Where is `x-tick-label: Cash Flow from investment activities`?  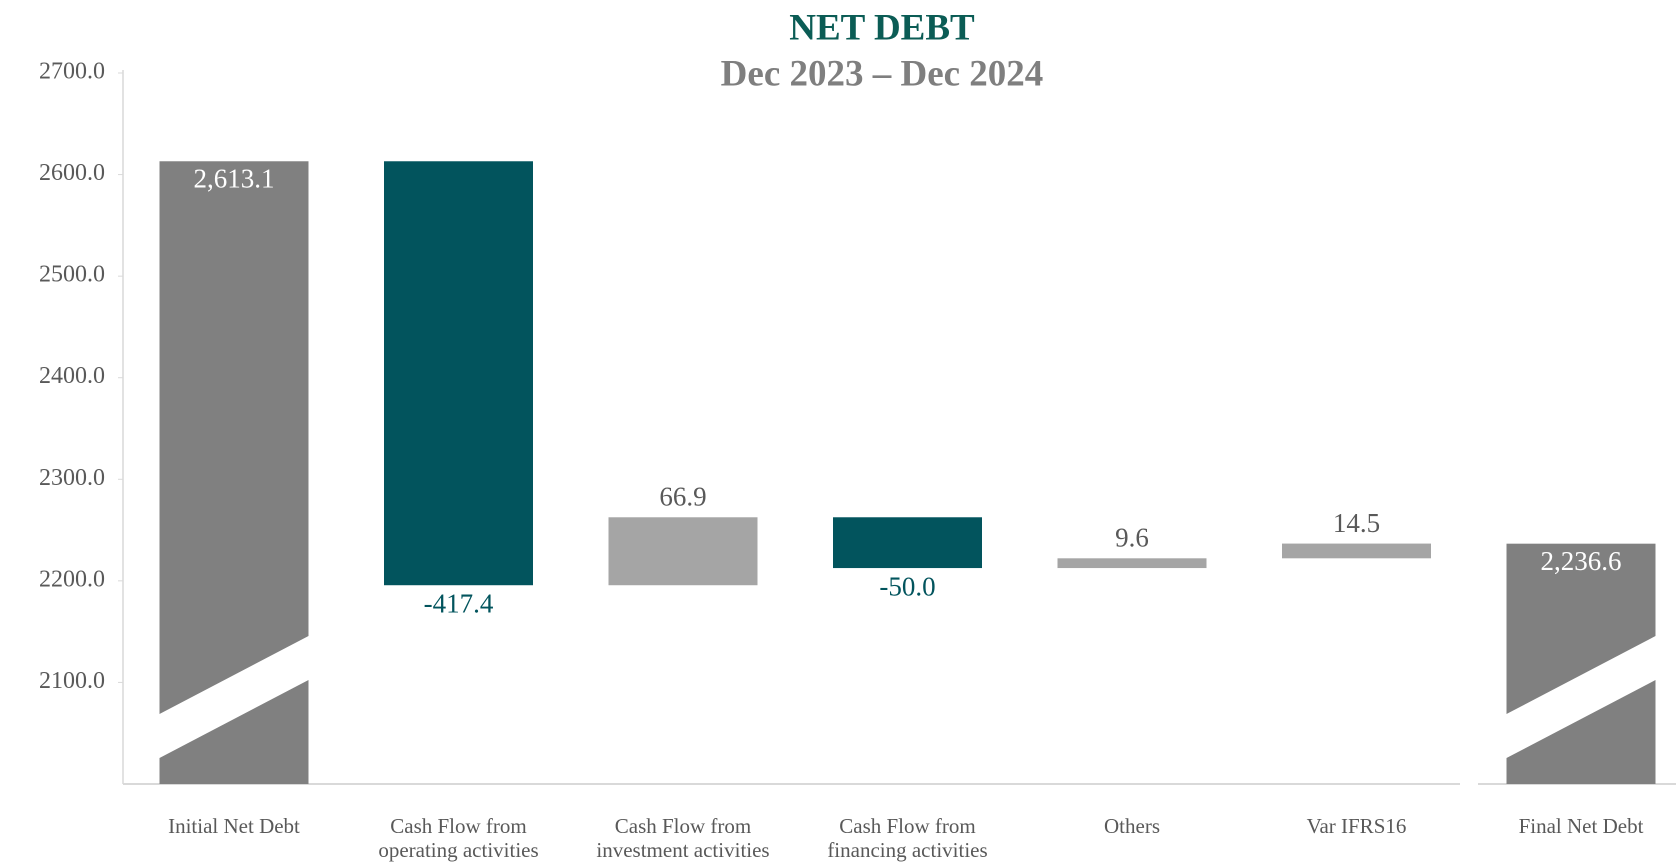 x-tick-label: Cash Flow from investment activities is located at coordinates (682, 838).